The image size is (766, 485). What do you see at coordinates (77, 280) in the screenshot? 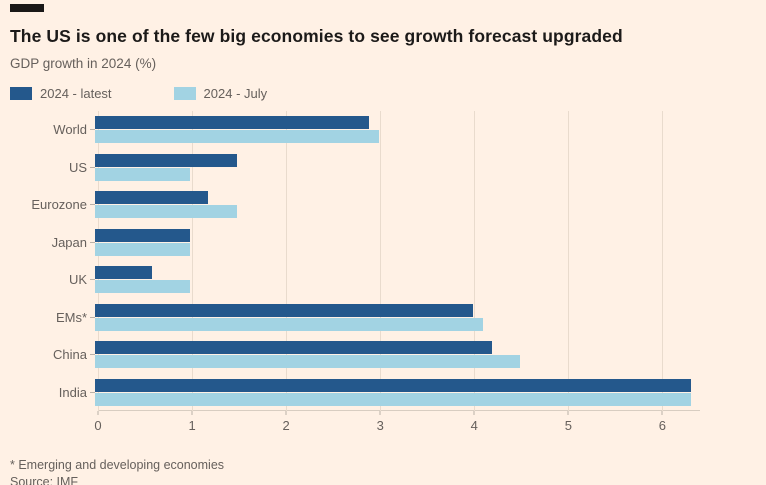
I see `category-label: UK` at bounding box center [77, 280].